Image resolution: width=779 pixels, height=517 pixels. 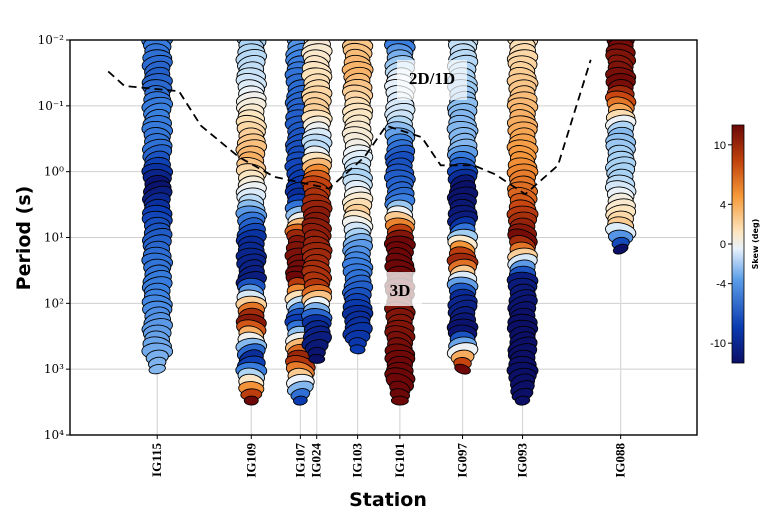 What do you see at coordinates (316, 460) in the screenshot?
I see `x-tick-label: IG024` at bounding box center [316, 460].